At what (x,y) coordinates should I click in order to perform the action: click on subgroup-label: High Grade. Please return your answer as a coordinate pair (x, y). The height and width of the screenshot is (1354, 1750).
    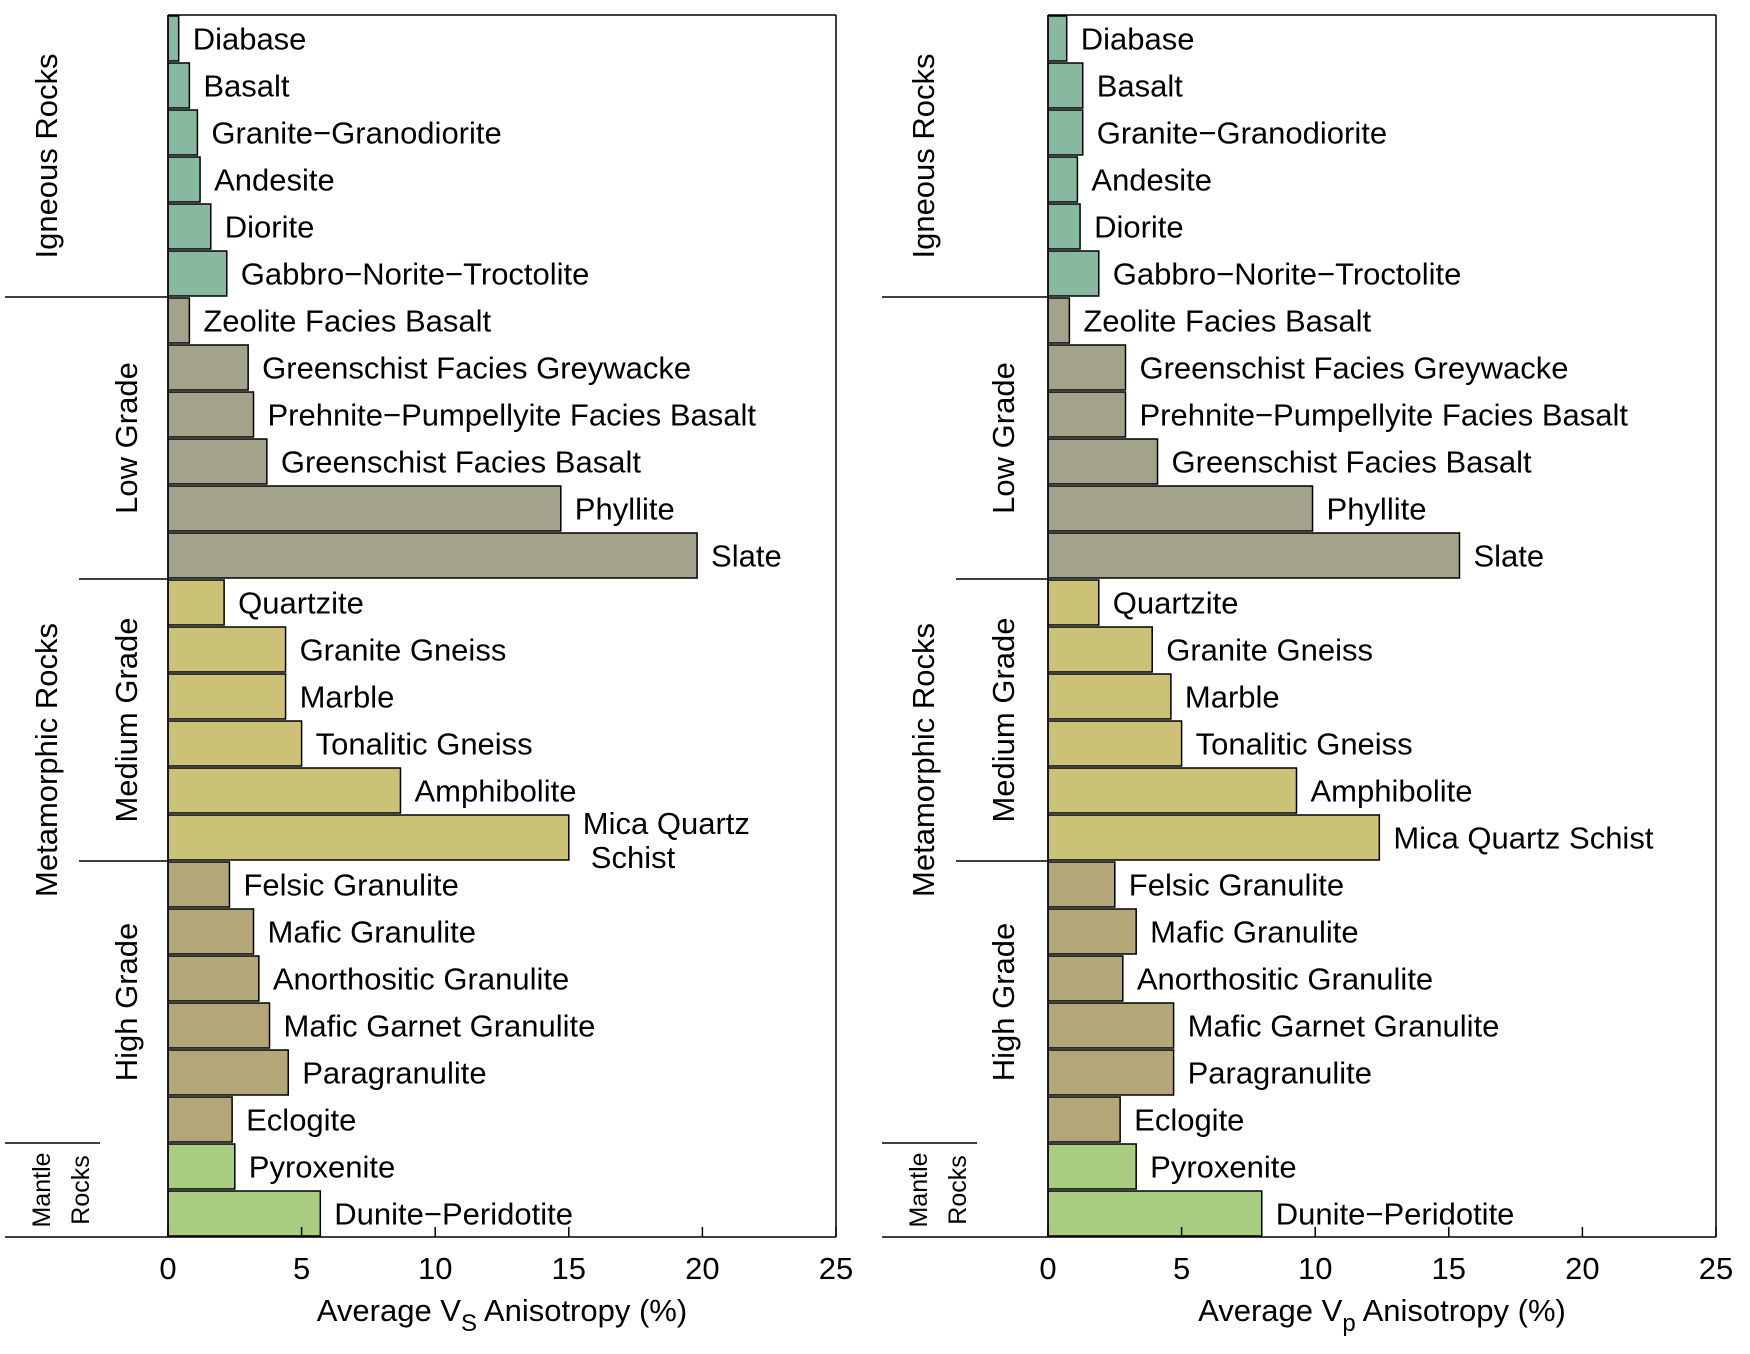
    Looking at the image, I should click on (126, 1002).